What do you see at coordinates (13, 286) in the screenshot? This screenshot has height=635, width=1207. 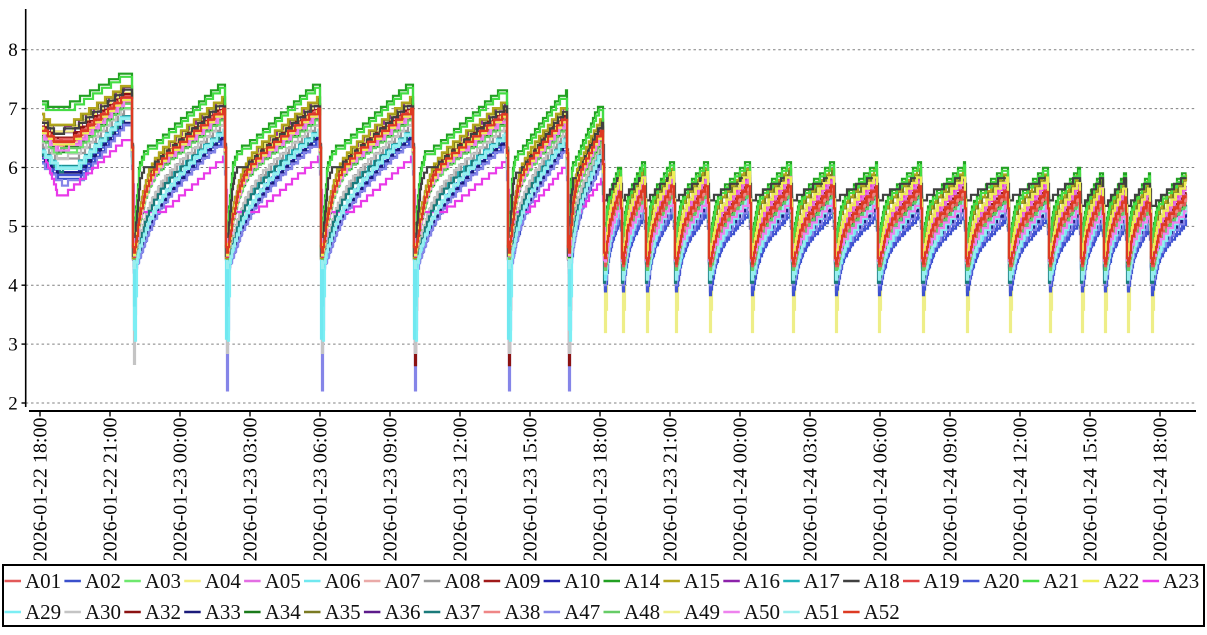 I see `svg-text: 4` at bounding box center [13, 286].